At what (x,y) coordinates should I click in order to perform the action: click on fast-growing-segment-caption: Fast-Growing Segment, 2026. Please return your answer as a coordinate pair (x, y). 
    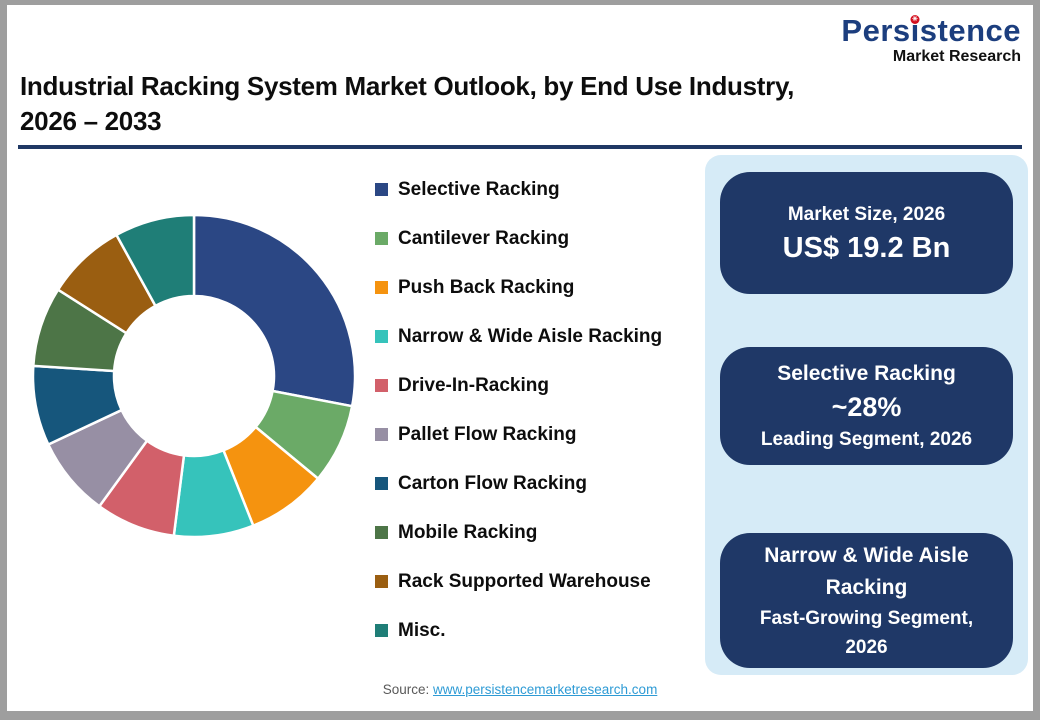
    Looking at the image, I should click on (866, 632).